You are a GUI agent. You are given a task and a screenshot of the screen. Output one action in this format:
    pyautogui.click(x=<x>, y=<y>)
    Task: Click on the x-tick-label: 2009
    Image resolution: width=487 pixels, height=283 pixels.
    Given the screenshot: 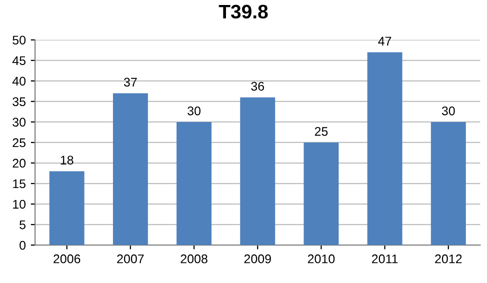 What is the action you would take?
    pyautogui.click(x=257, y=259)
    